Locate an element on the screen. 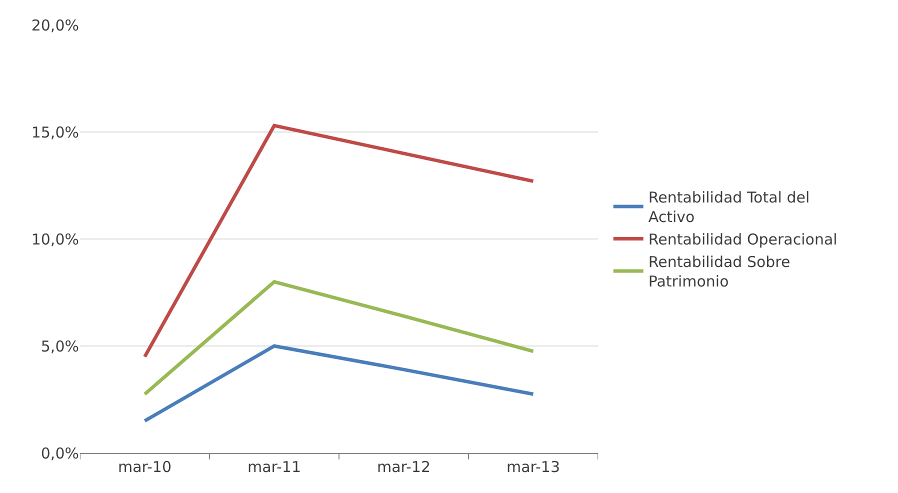 The height and width of the screenshot is (493, 898). x-tick-label: mar-12 is located at coordinates (403, 467).